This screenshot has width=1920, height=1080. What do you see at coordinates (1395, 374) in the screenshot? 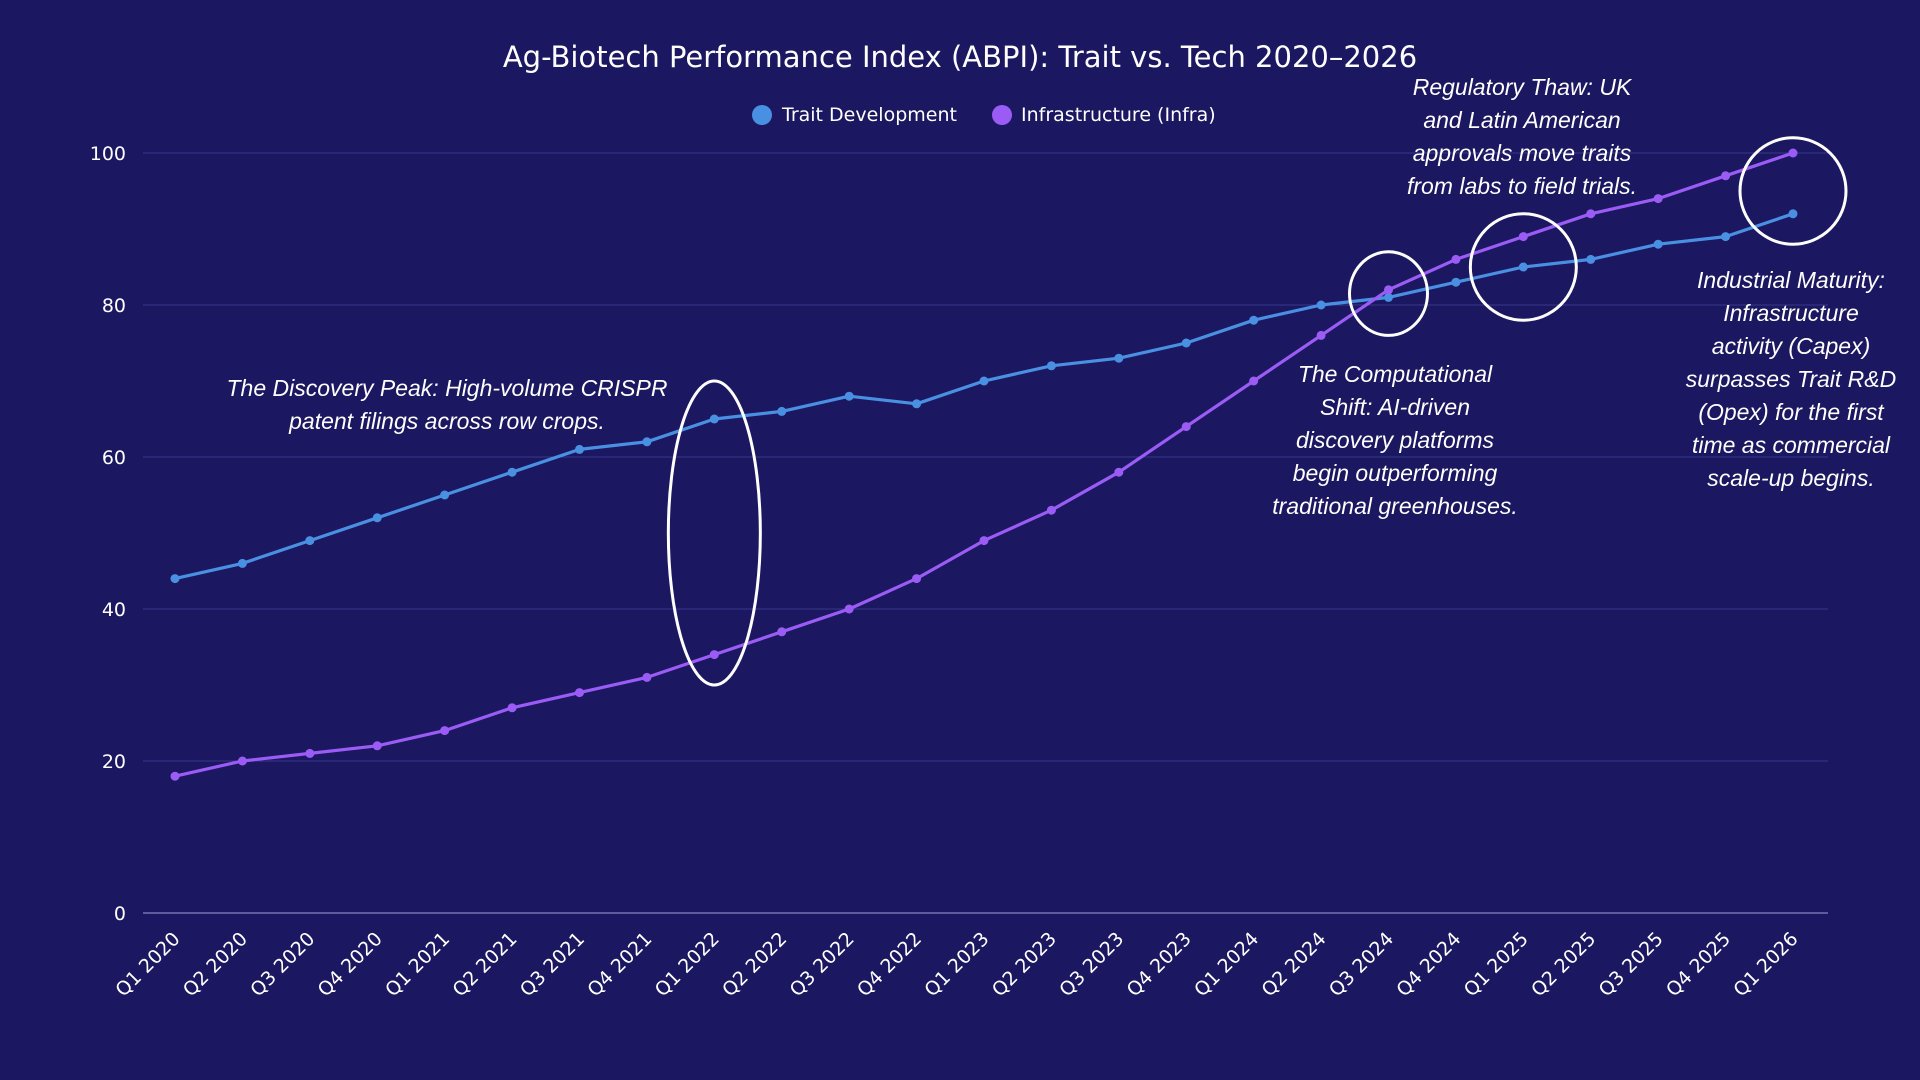
I see `annotation-line: The Computational` at bounding box center [1395, 374].